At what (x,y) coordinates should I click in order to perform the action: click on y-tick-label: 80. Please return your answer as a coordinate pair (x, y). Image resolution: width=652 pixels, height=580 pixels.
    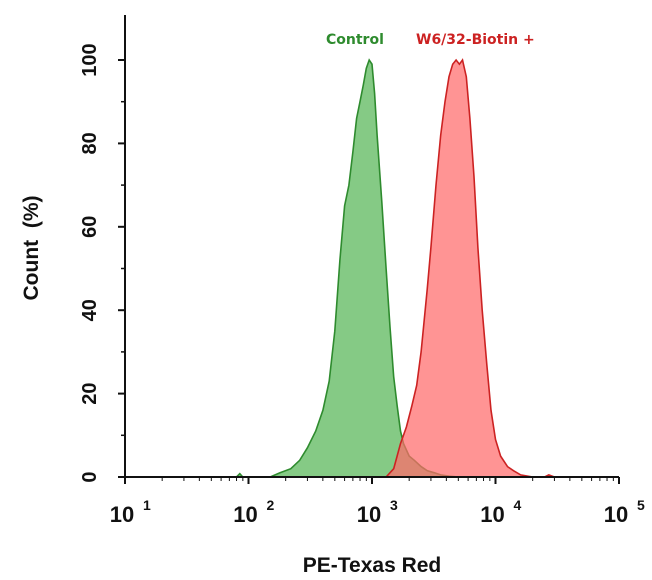
    Looking at the image, I should click on (90, 143).